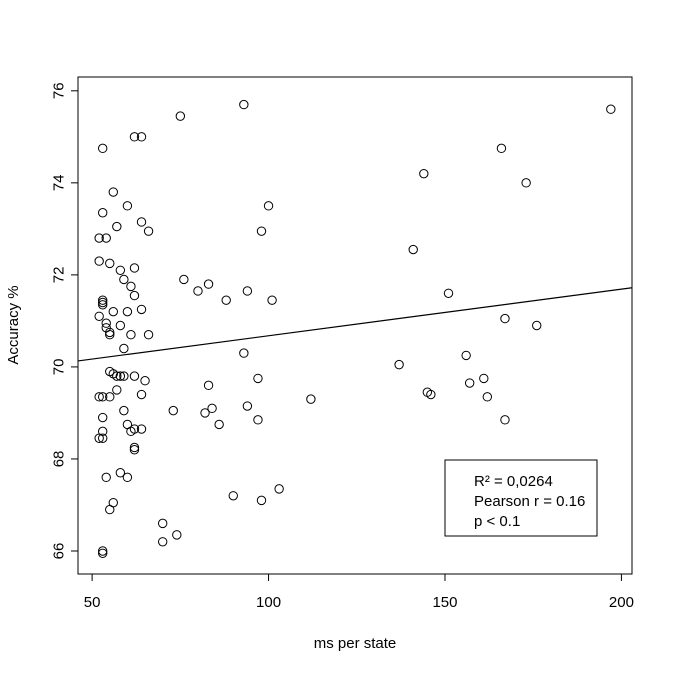 The height and width of the screenshot is (675, 675). Describe the element at coordinates (58, 459) in the screenshot. I see `y-tick-label: 68` at that location.